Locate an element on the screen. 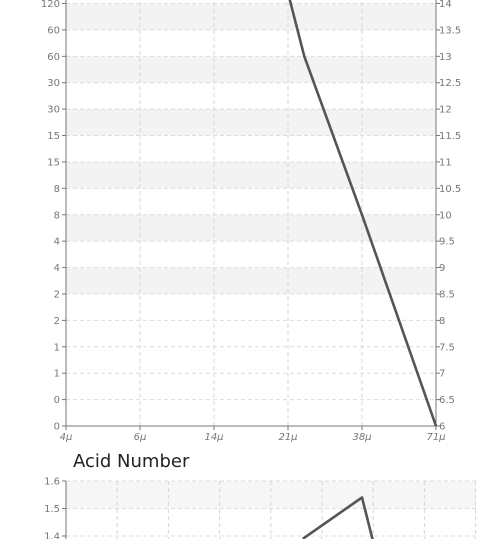 The image size is (482, 539). chart2-series-line is located at coordinates (338, 517).